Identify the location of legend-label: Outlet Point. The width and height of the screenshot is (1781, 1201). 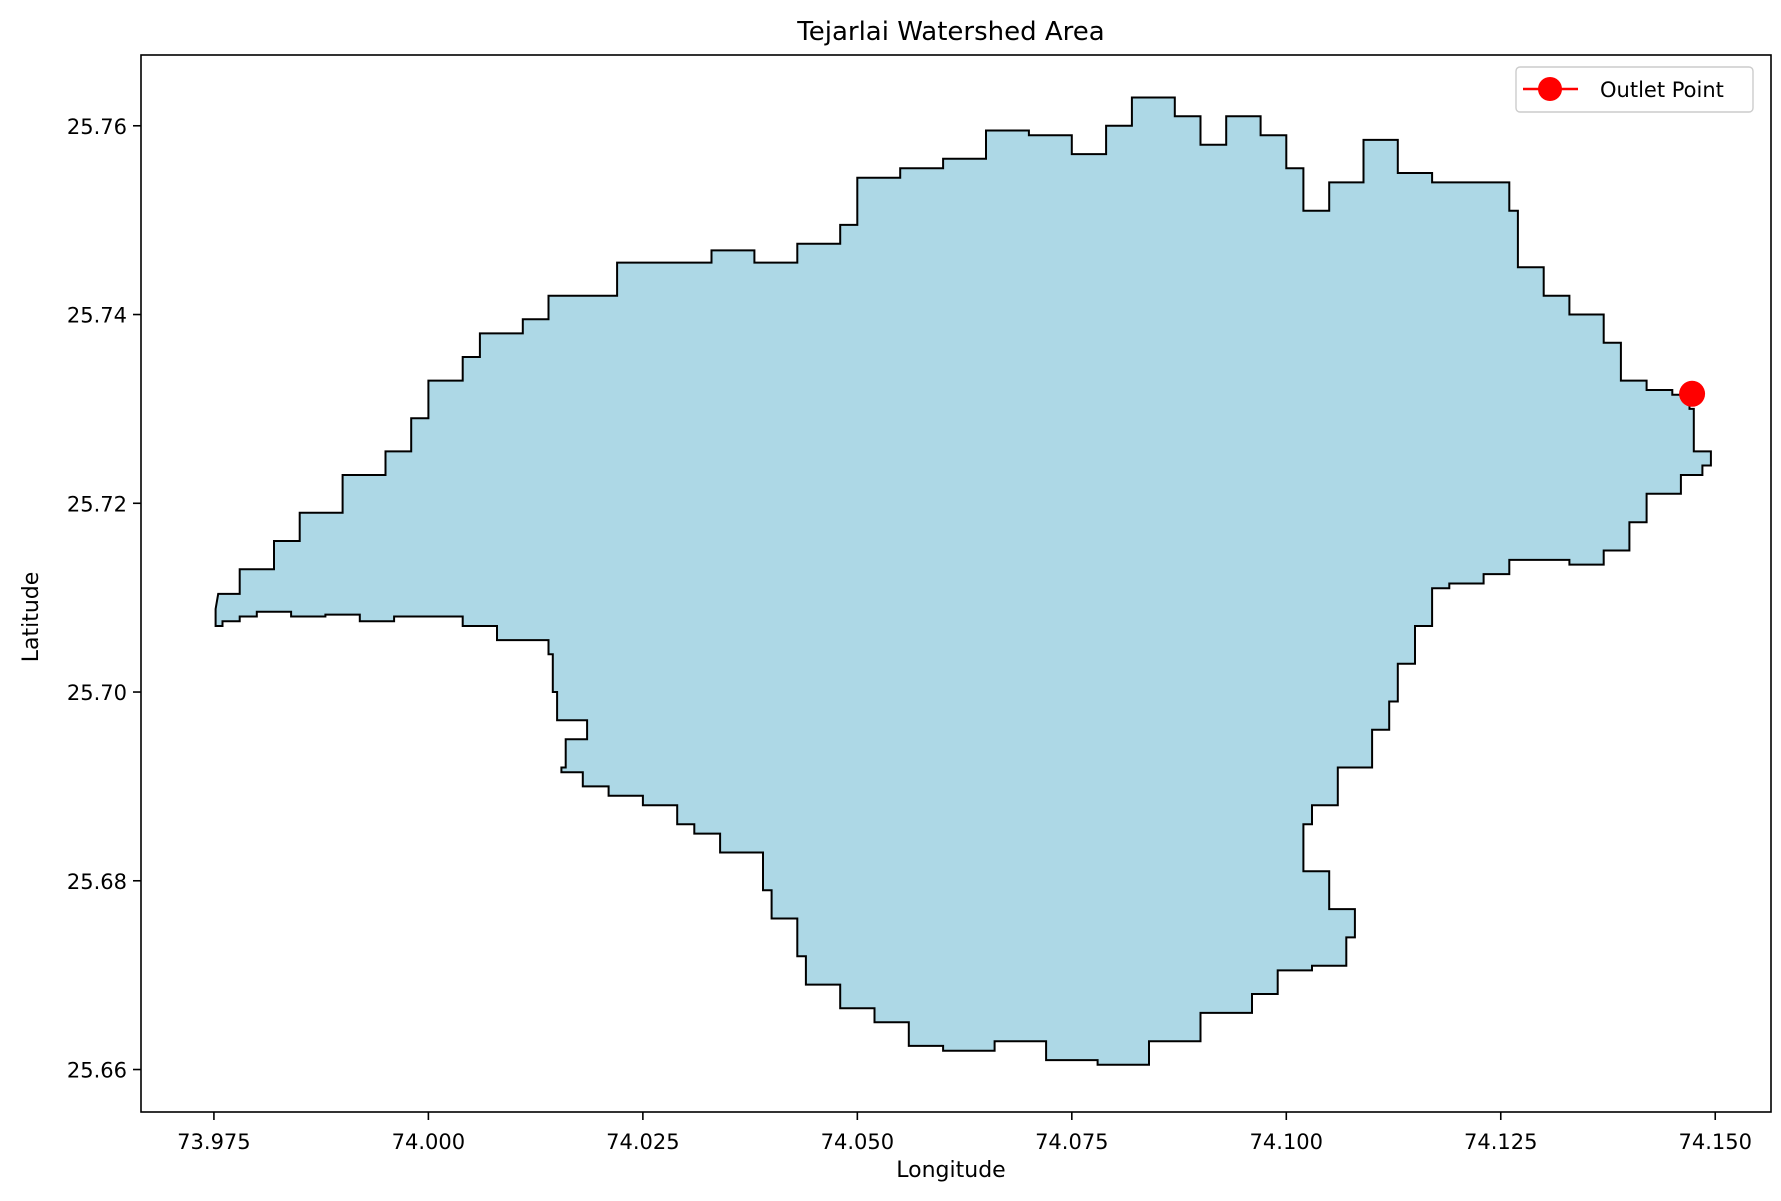
(1662, 90).